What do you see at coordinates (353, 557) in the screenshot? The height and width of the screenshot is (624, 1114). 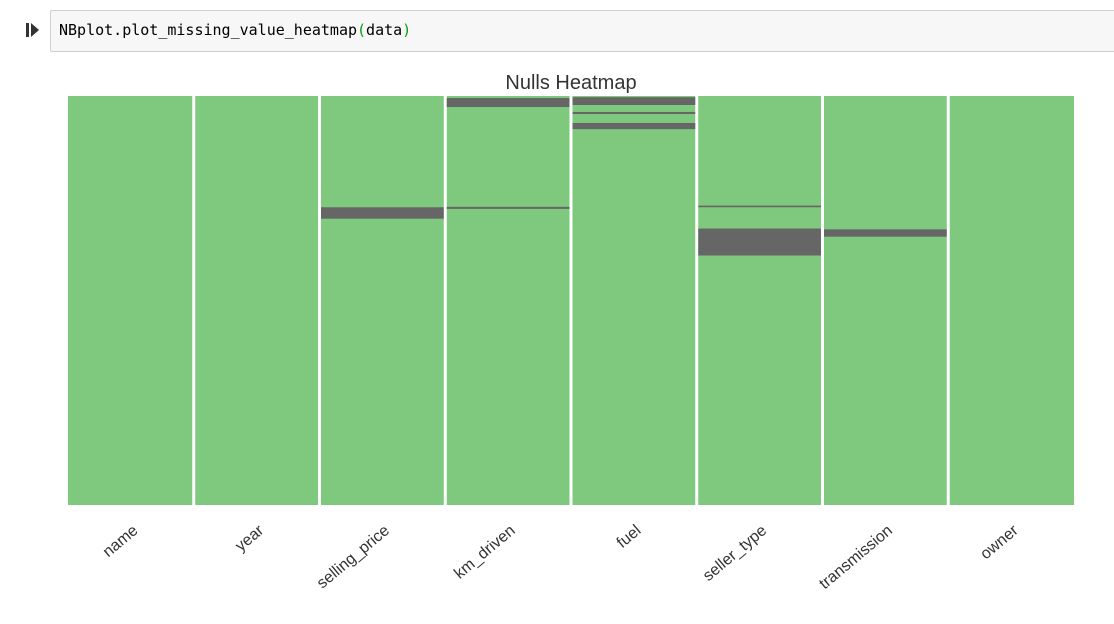 I see `x-tick-label-selling-price: selling_price` at bounding box center [353, 557].